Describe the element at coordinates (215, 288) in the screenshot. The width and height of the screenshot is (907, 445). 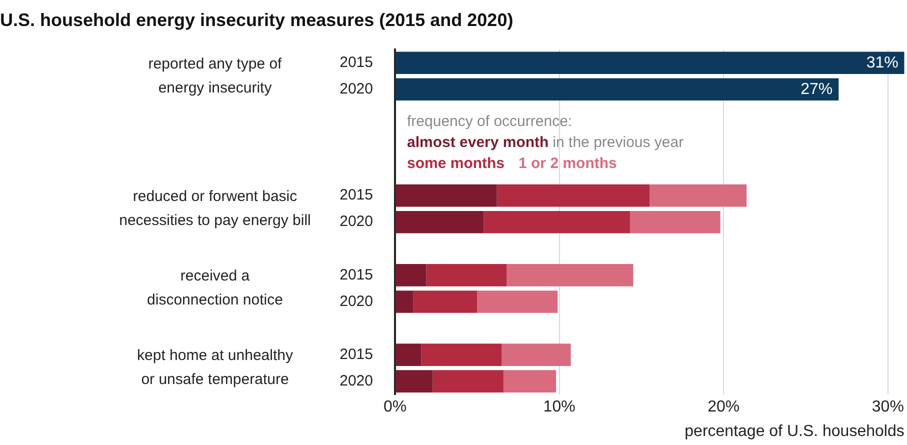
I see `text: received a disconnection notice` at that location.